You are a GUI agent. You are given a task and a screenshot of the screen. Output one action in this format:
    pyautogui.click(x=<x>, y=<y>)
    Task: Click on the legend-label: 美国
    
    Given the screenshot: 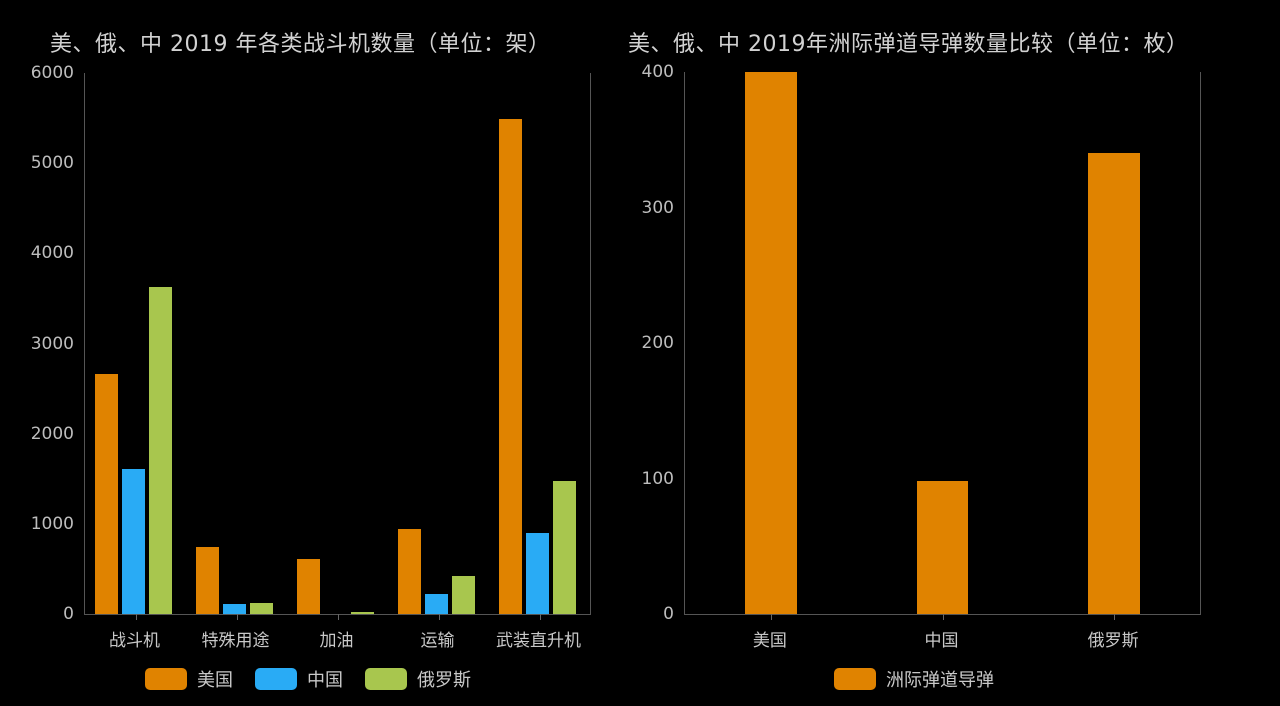 What is the action you would take?
    pyautogui.click(x=215, y=680)
    